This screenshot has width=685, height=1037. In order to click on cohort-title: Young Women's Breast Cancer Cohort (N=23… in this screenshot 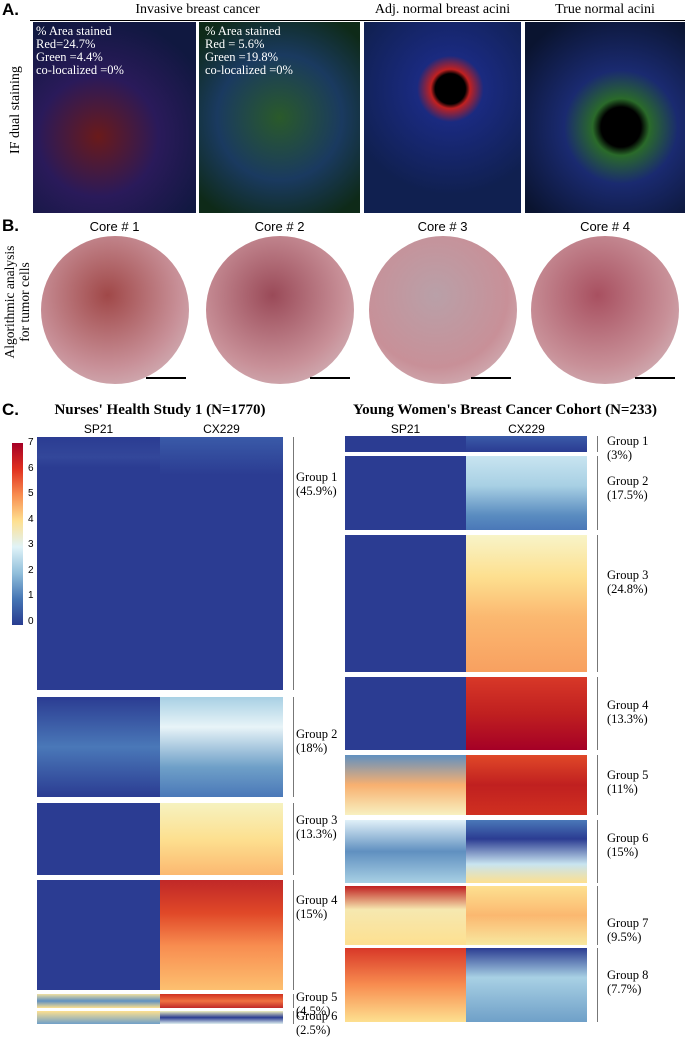, I will do `click(505, 410)`.